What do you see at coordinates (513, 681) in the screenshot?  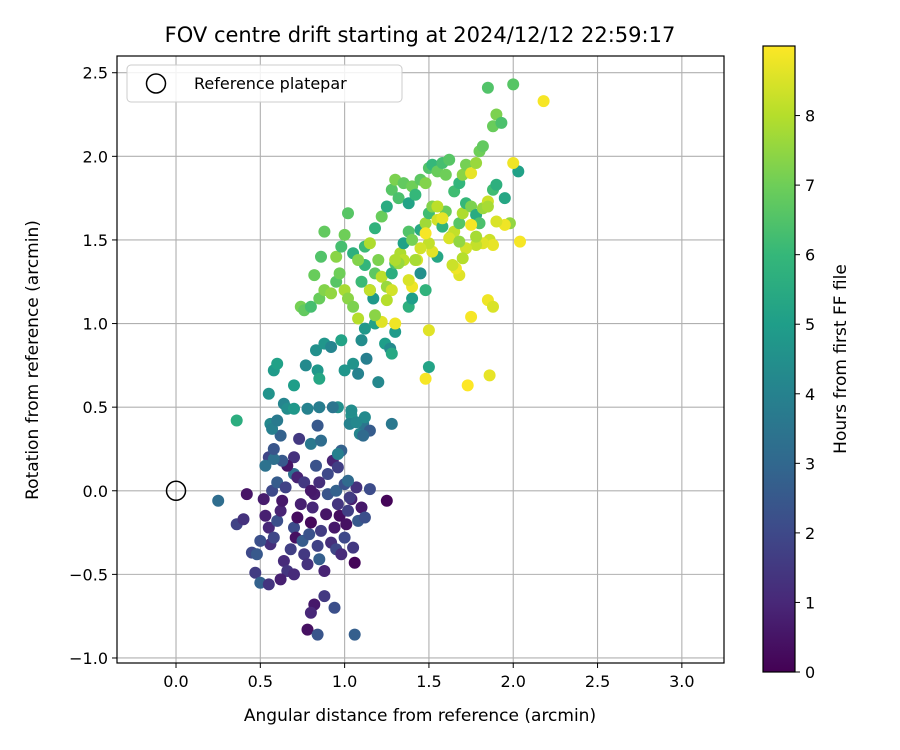 I see `x-tick-label: 2.0` at bounding box center [513, 681].